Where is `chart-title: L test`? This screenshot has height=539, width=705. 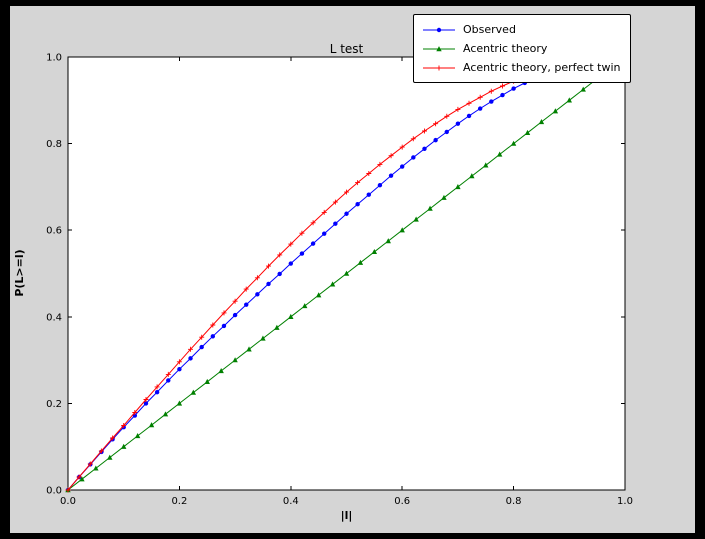 chart-title: L test is located at coordinates (346, 49).